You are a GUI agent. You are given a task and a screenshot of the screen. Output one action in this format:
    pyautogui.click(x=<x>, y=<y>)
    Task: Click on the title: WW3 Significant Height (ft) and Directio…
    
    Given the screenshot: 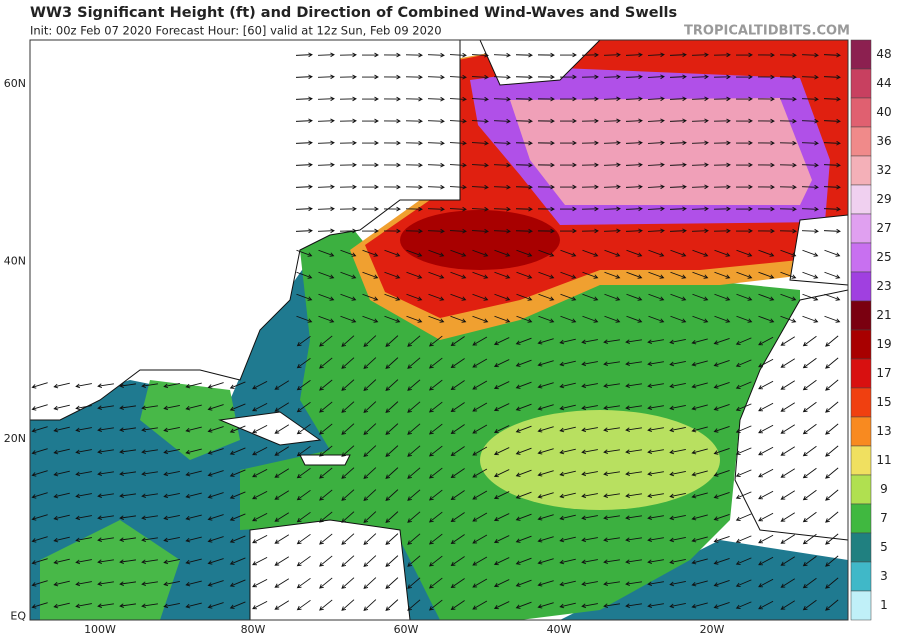 What is the action you would take?
    pyautogui.click(x=353, y=13)
    